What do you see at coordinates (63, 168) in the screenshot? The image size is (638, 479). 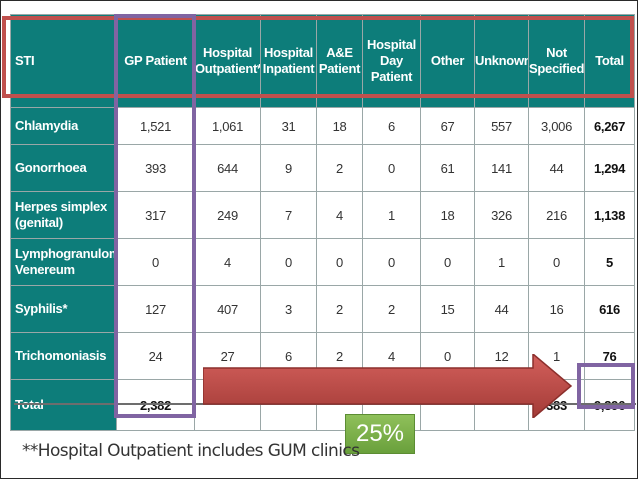 I see `row-label: Gonorrhoea` at bounding box center [63, 168].